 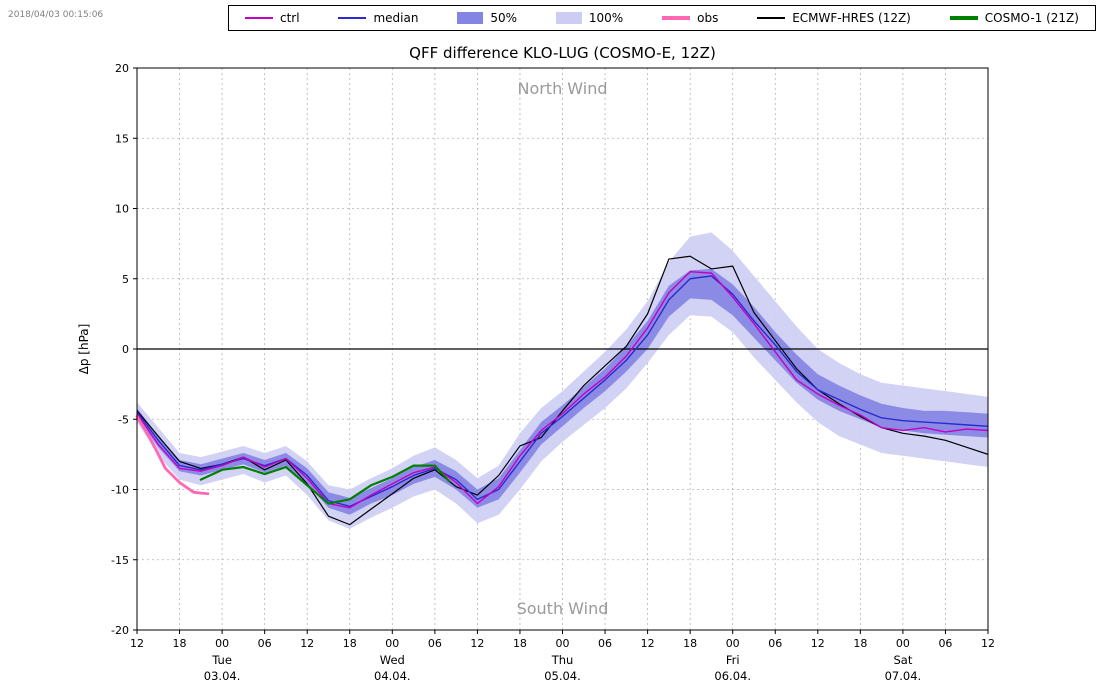 I want to click on tick-label: 0, so click(x=125, y=349).